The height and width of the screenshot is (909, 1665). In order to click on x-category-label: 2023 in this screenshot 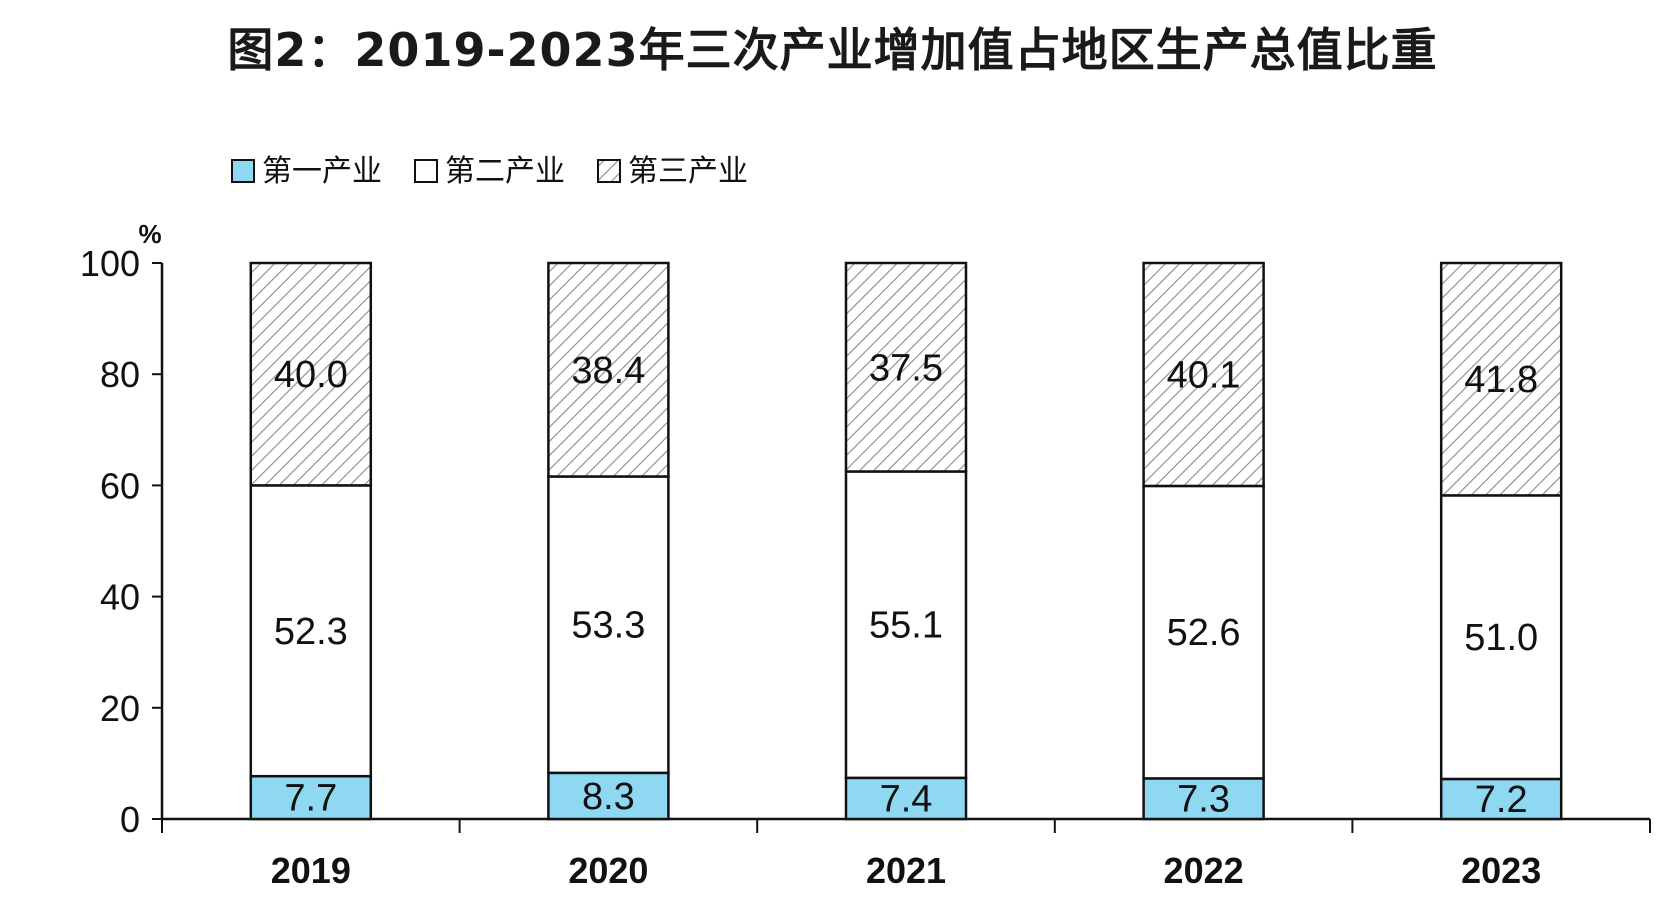, I will do `click(1501, 870)`.